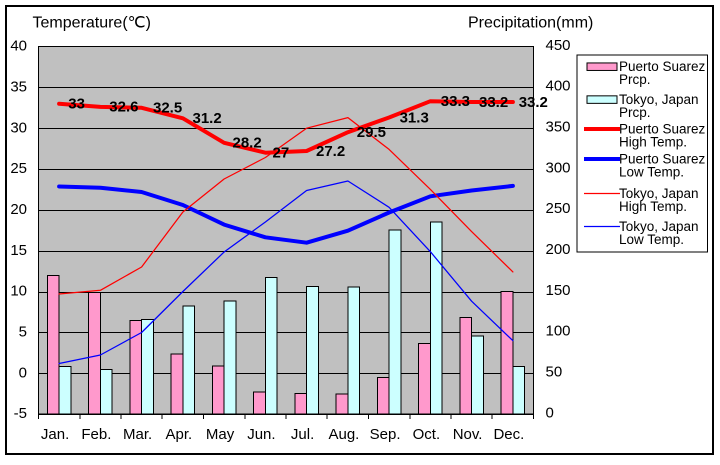 The image size is (720, 465). I want to click on svg-text: 10, so click(18, 291).